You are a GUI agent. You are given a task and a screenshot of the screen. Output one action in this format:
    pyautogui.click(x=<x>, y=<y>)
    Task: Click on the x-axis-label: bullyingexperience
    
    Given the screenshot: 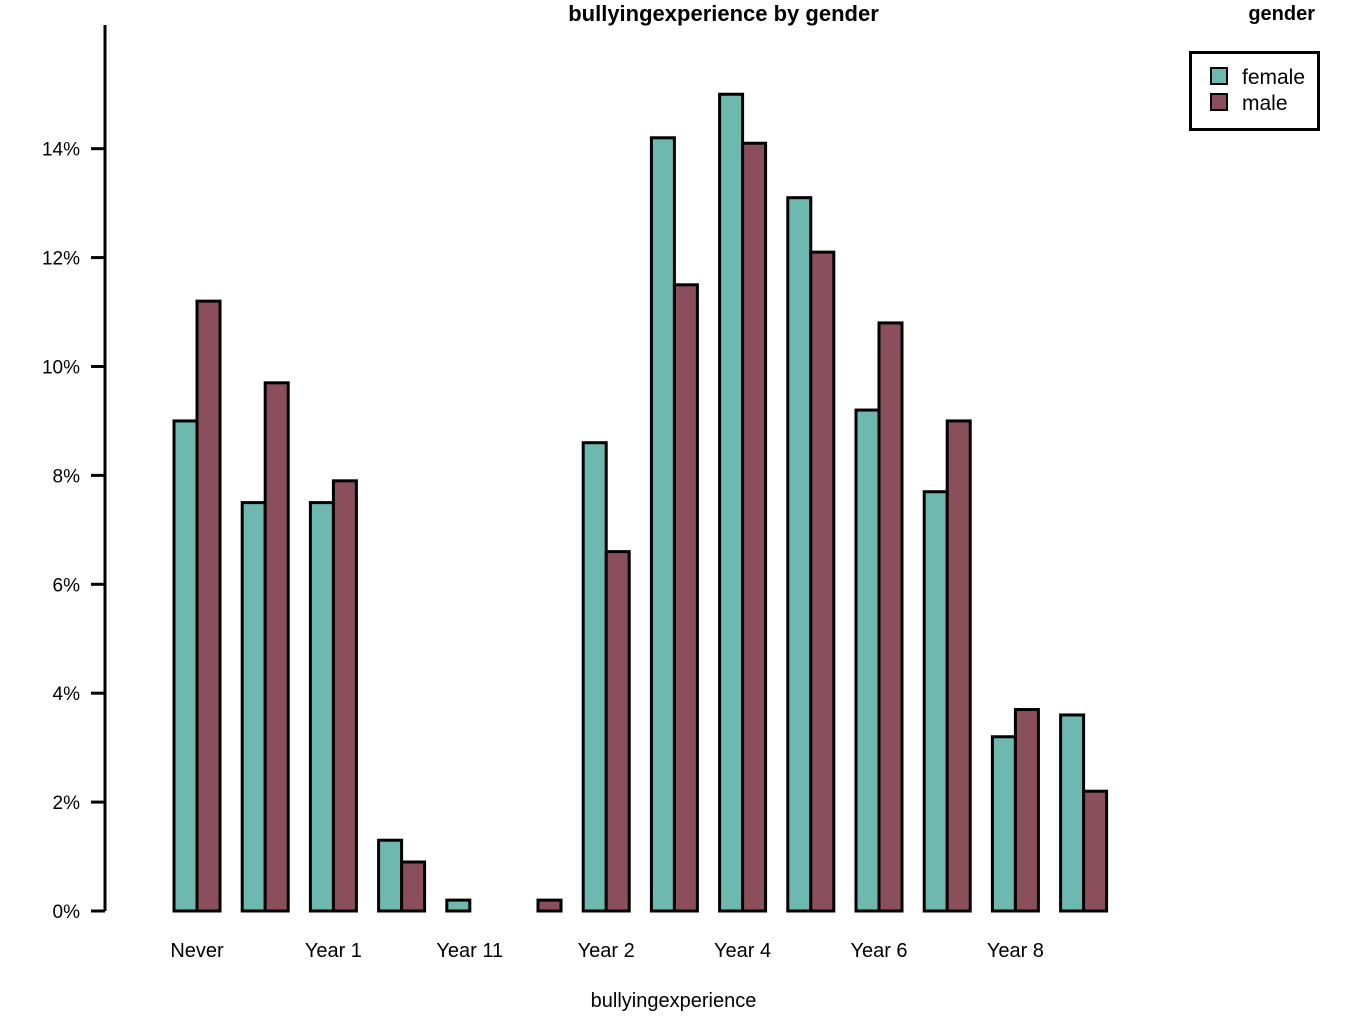 What is the action you would take?
    pyautogui.click(x=673, y=1001)
    